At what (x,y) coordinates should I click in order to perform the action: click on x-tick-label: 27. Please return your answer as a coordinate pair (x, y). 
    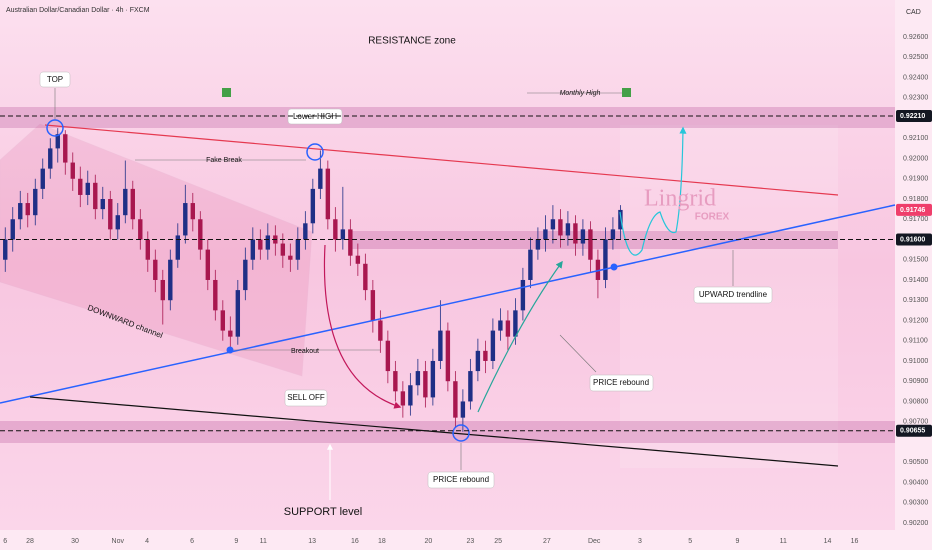
    Looking at the image, I should click on (547, 541).